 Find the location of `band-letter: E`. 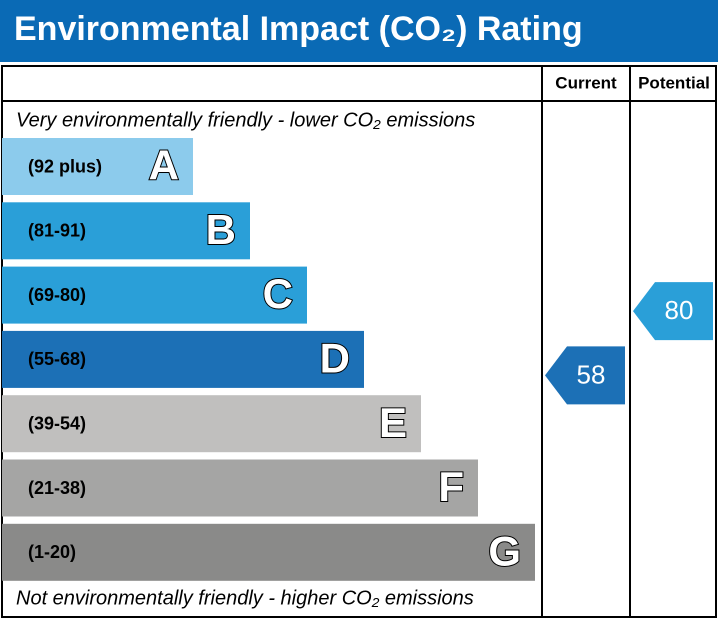

band-letter: E is located at coordinates (393, 422).